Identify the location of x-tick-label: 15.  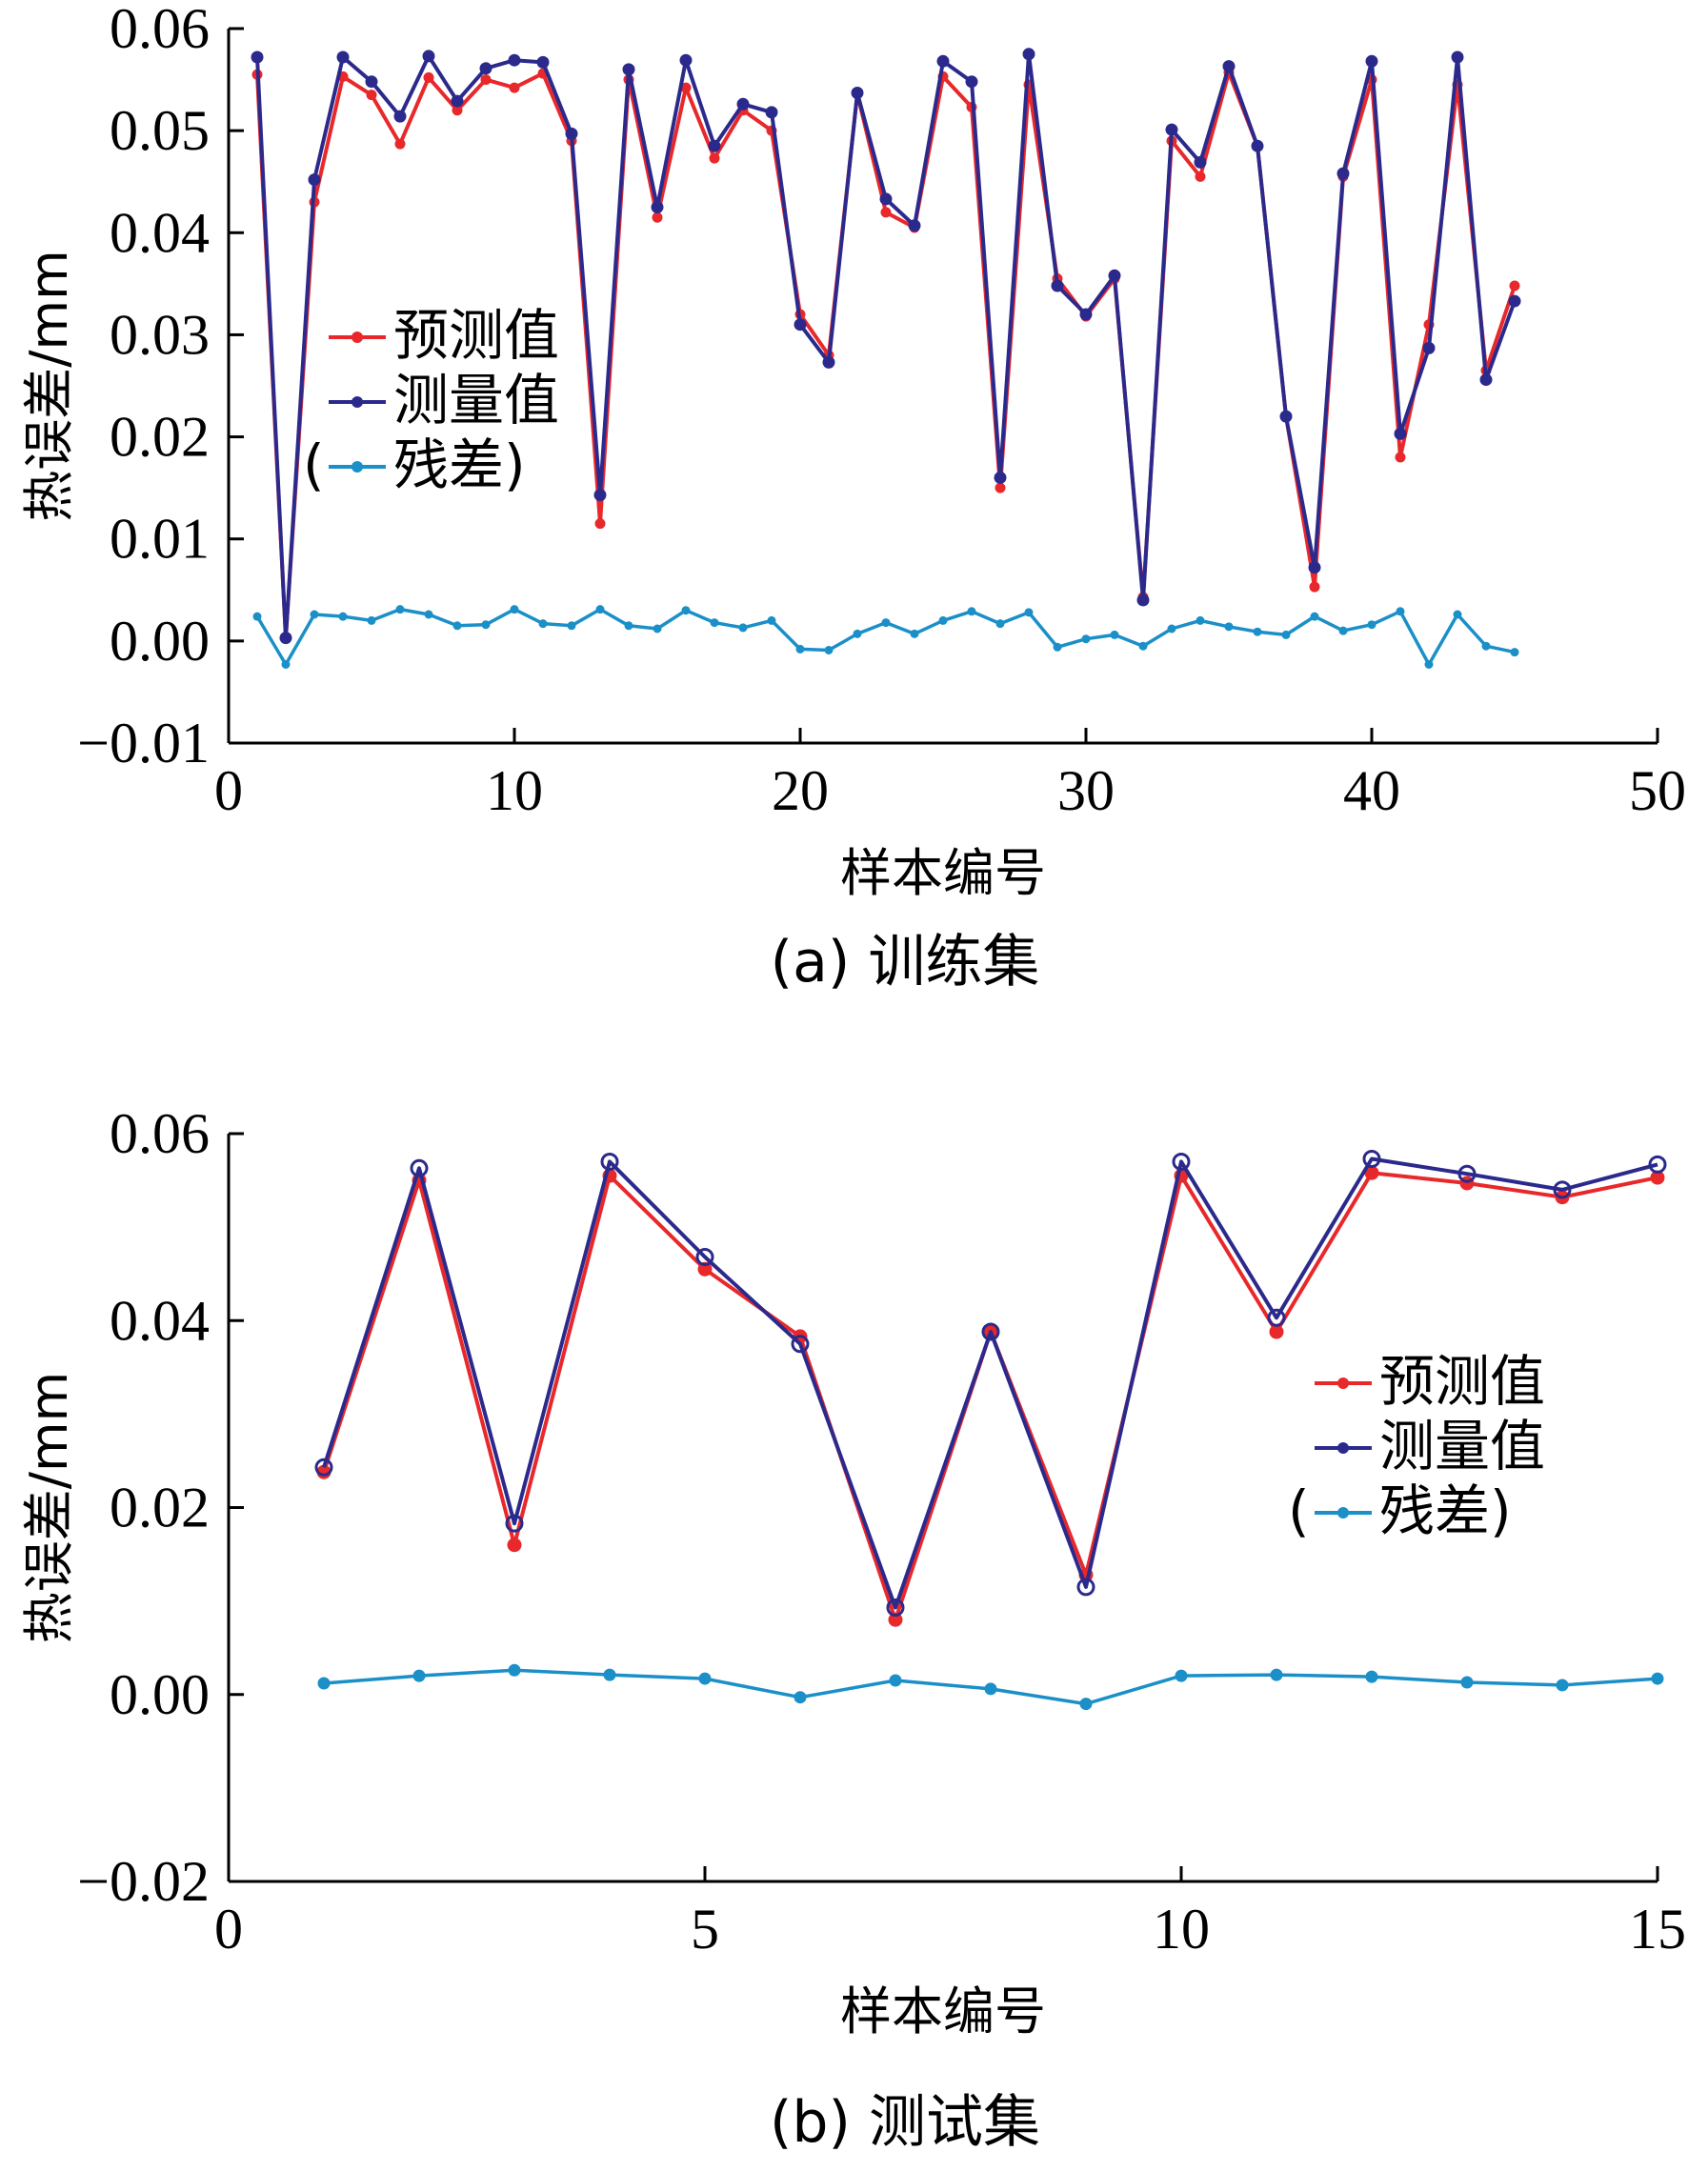
(1658, 1929).